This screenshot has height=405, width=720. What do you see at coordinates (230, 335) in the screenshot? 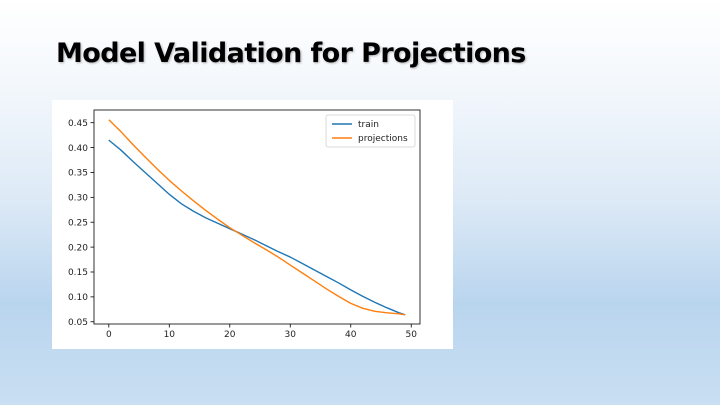
I see `x-tick-label: 20` at bounding box center [230, 335].